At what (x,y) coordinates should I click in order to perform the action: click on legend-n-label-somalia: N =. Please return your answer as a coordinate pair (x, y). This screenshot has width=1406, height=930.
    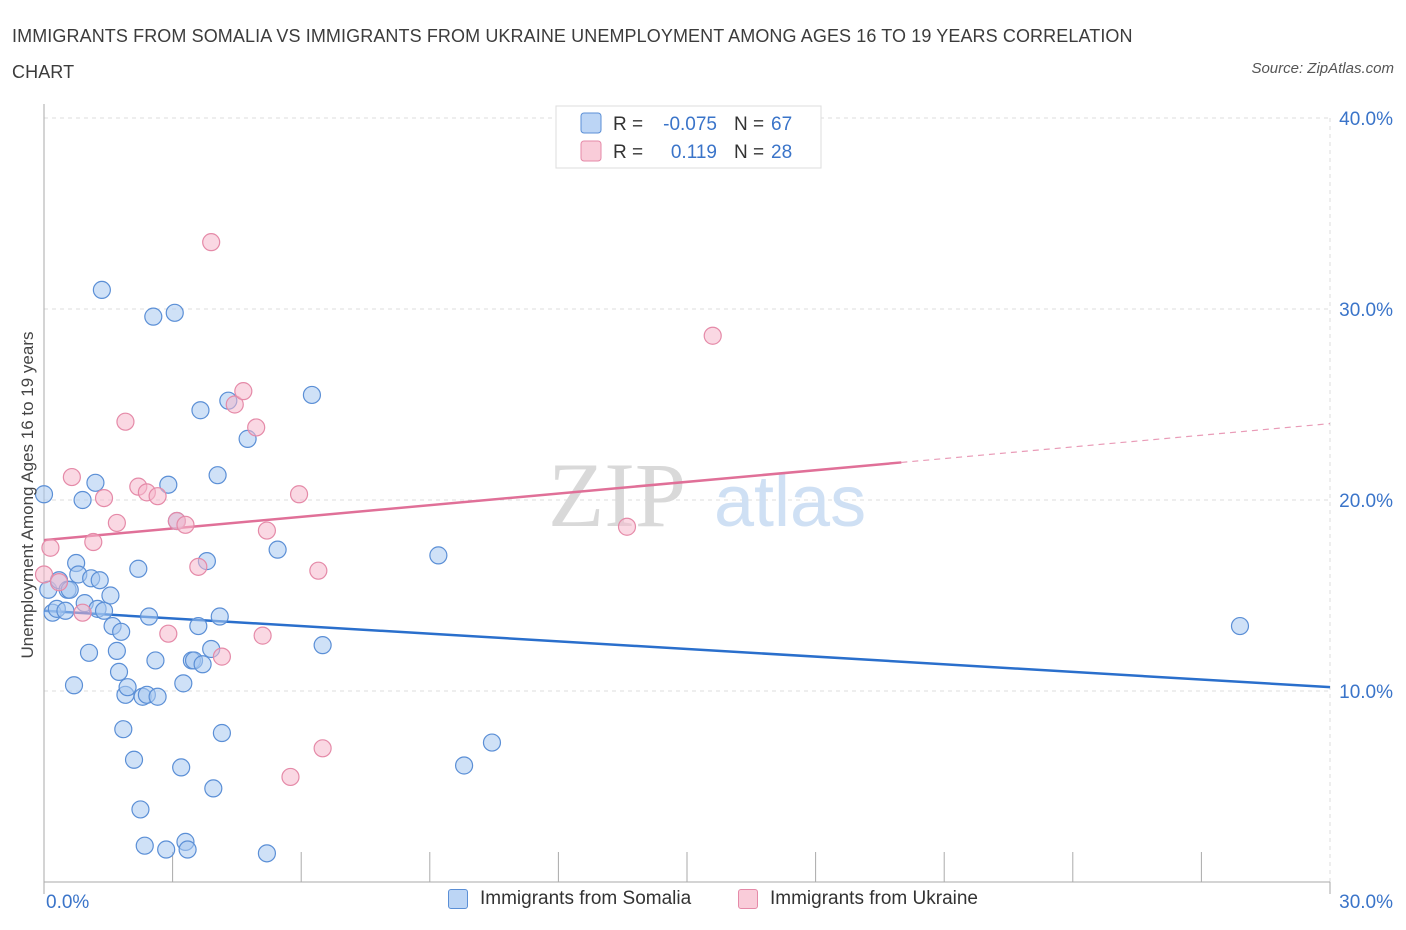
    Looking at the image, I should click on (749, 124).